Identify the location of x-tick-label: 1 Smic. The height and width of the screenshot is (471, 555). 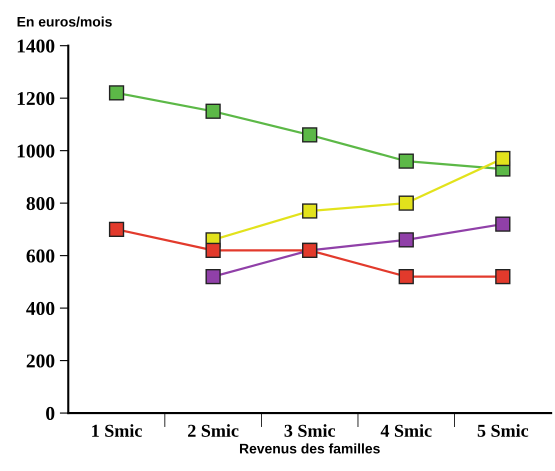
(117, 430).